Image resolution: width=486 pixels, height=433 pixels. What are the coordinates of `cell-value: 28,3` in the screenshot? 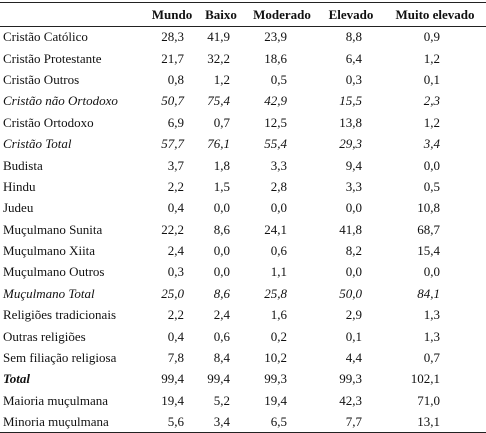 It's located at (172, 37).